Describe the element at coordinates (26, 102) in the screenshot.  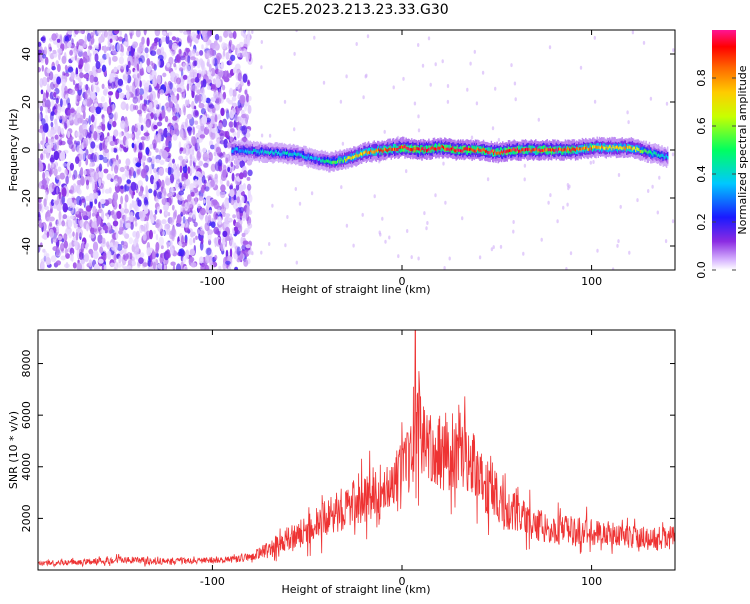
I see `heatmap-ytick-label: 20` at that location.